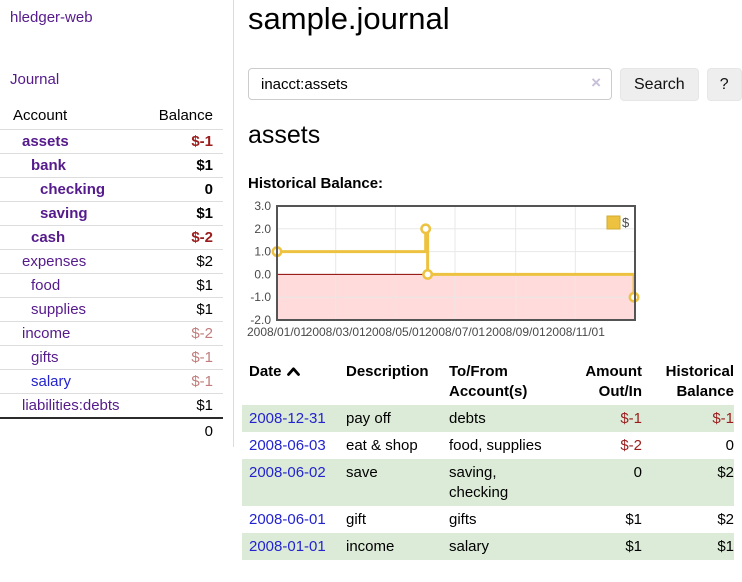 This screenshot has width=742, height=582. I want to click on register-col-date: Date, so click(294, 382).